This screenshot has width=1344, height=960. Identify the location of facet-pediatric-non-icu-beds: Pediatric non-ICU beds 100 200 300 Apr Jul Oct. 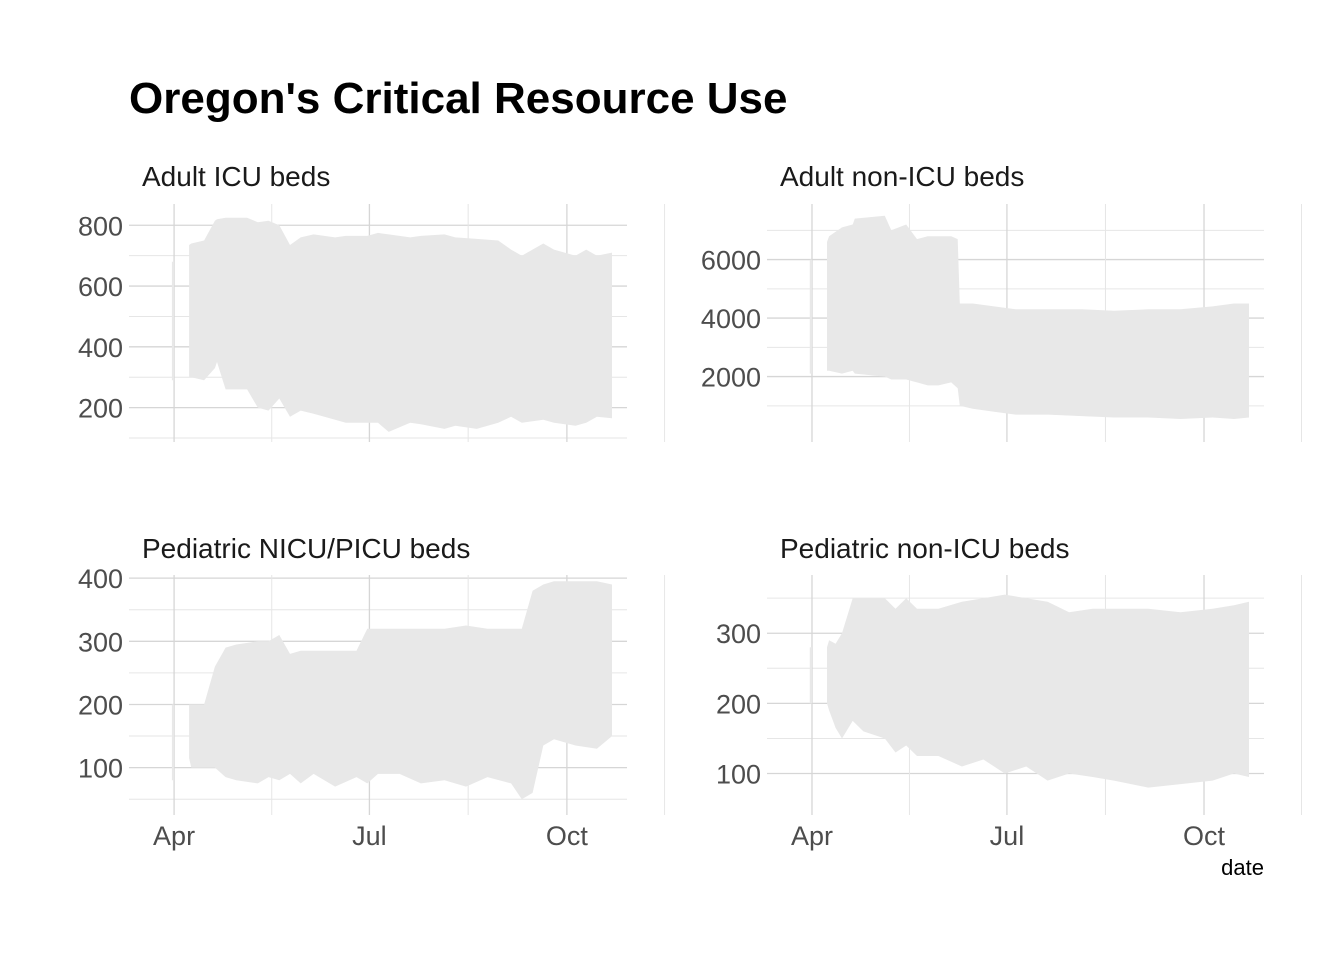
(1009, 692).